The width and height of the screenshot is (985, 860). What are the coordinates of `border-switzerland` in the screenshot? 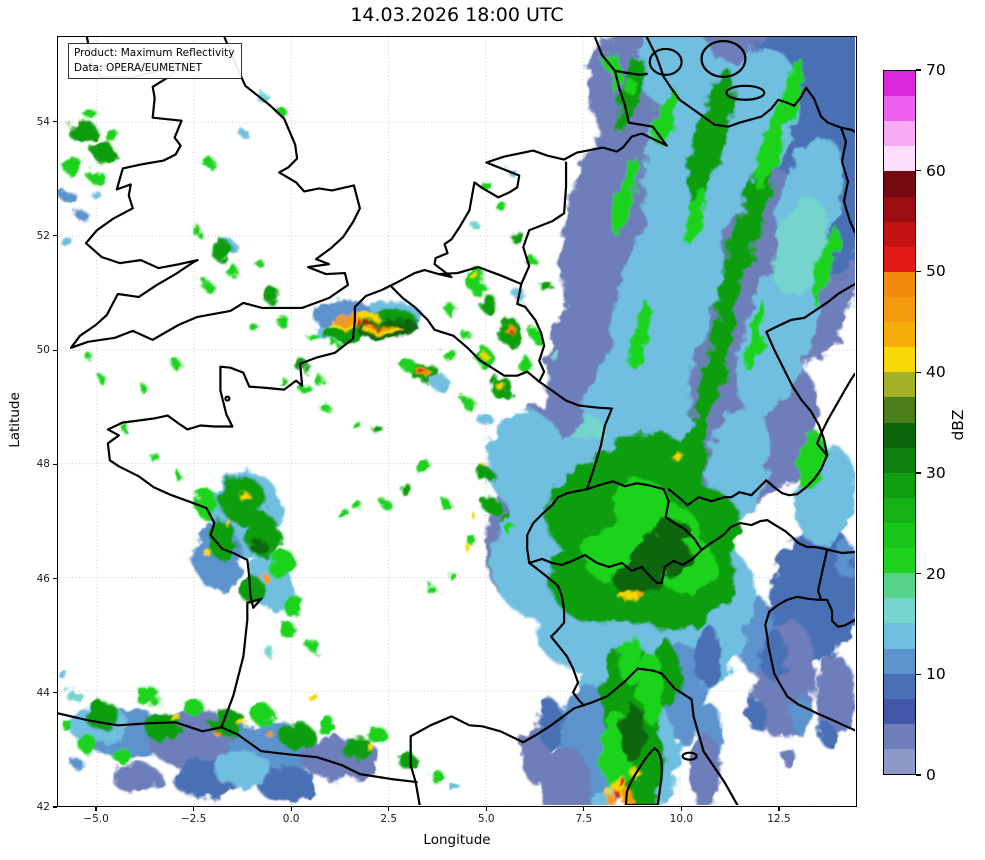 It's located at (614, 532).